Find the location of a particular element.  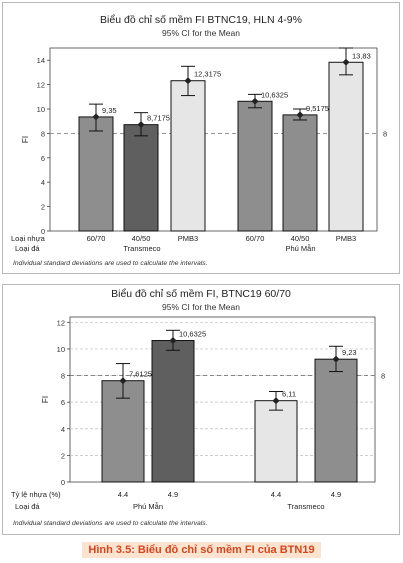

y-tick-label: 14 is located at coordinates (41, 60).